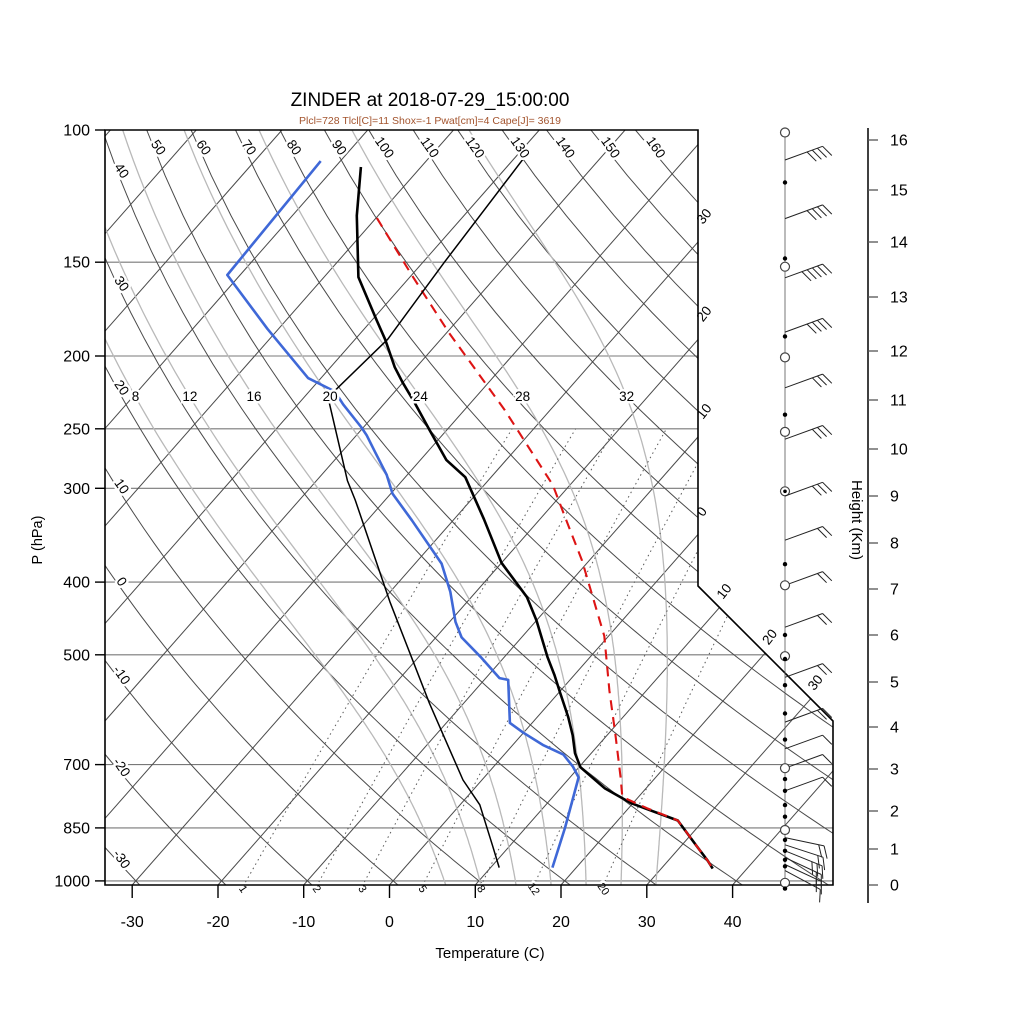 The width and height of the screenshot is (1024, 1024). Describe the element at coordinates (76, 131) in the screenshot. I see `svg-text: 100` at that location.